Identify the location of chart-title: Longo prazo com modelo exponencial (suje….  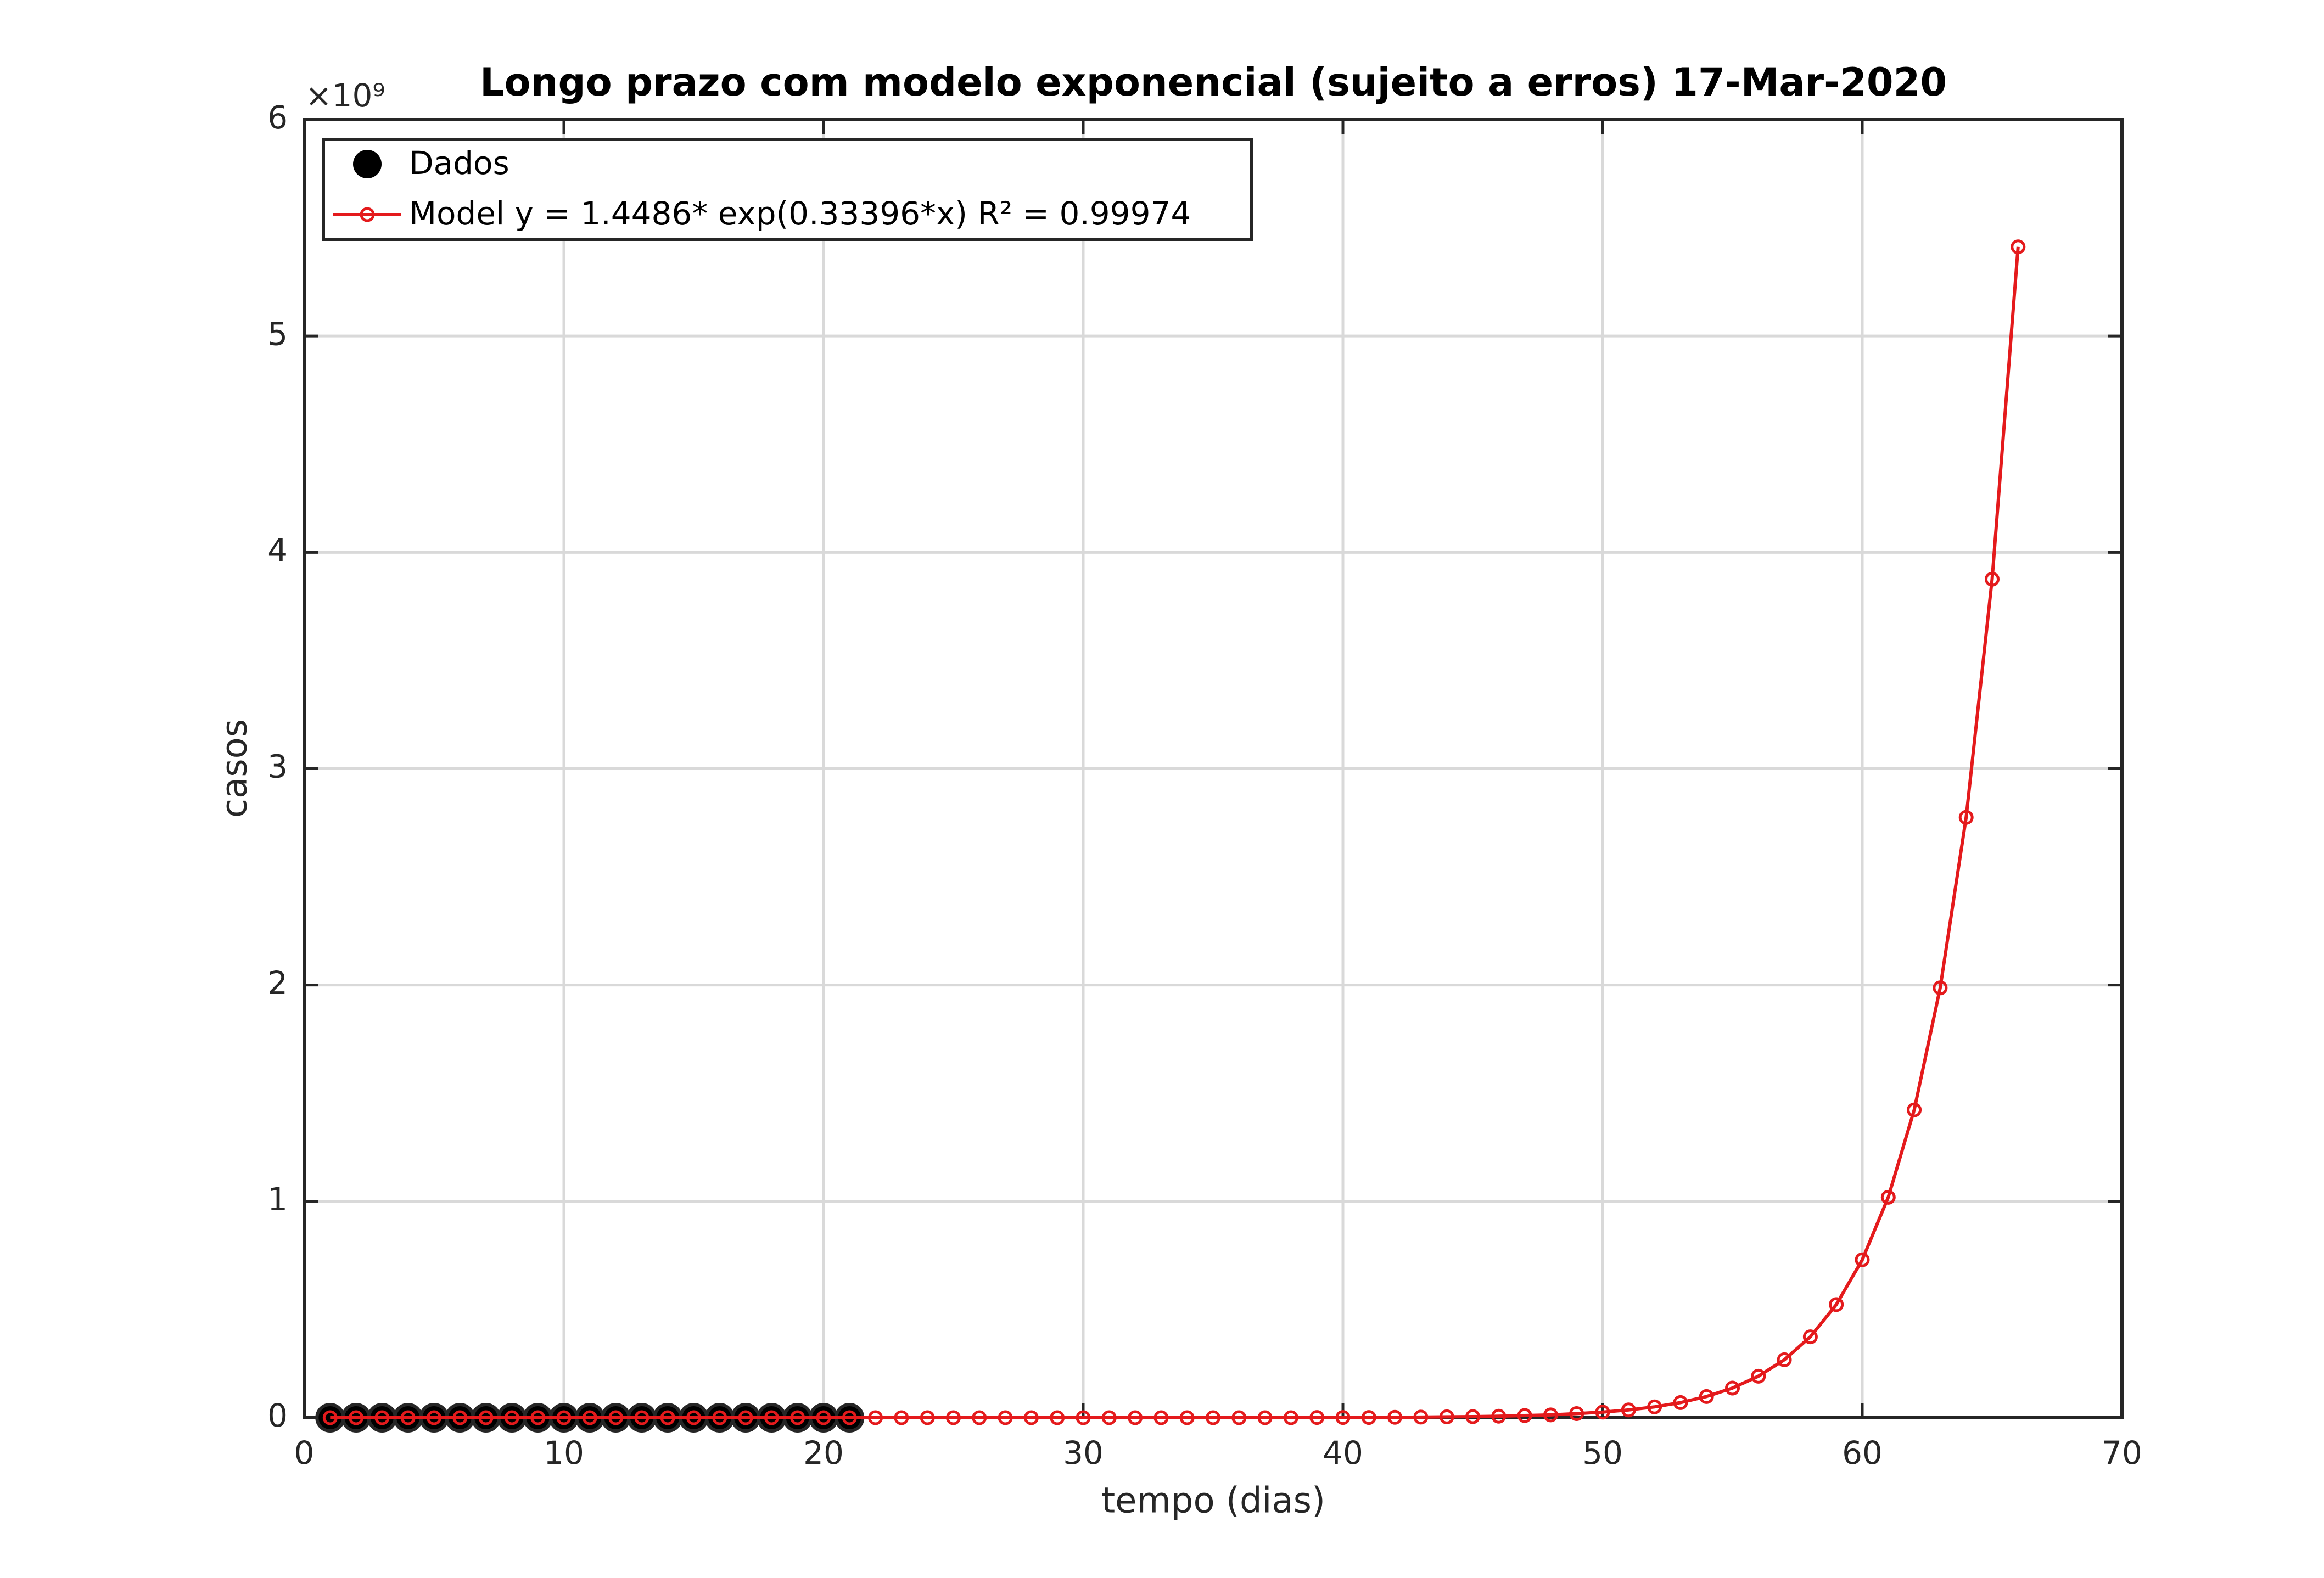
(1214, 82).